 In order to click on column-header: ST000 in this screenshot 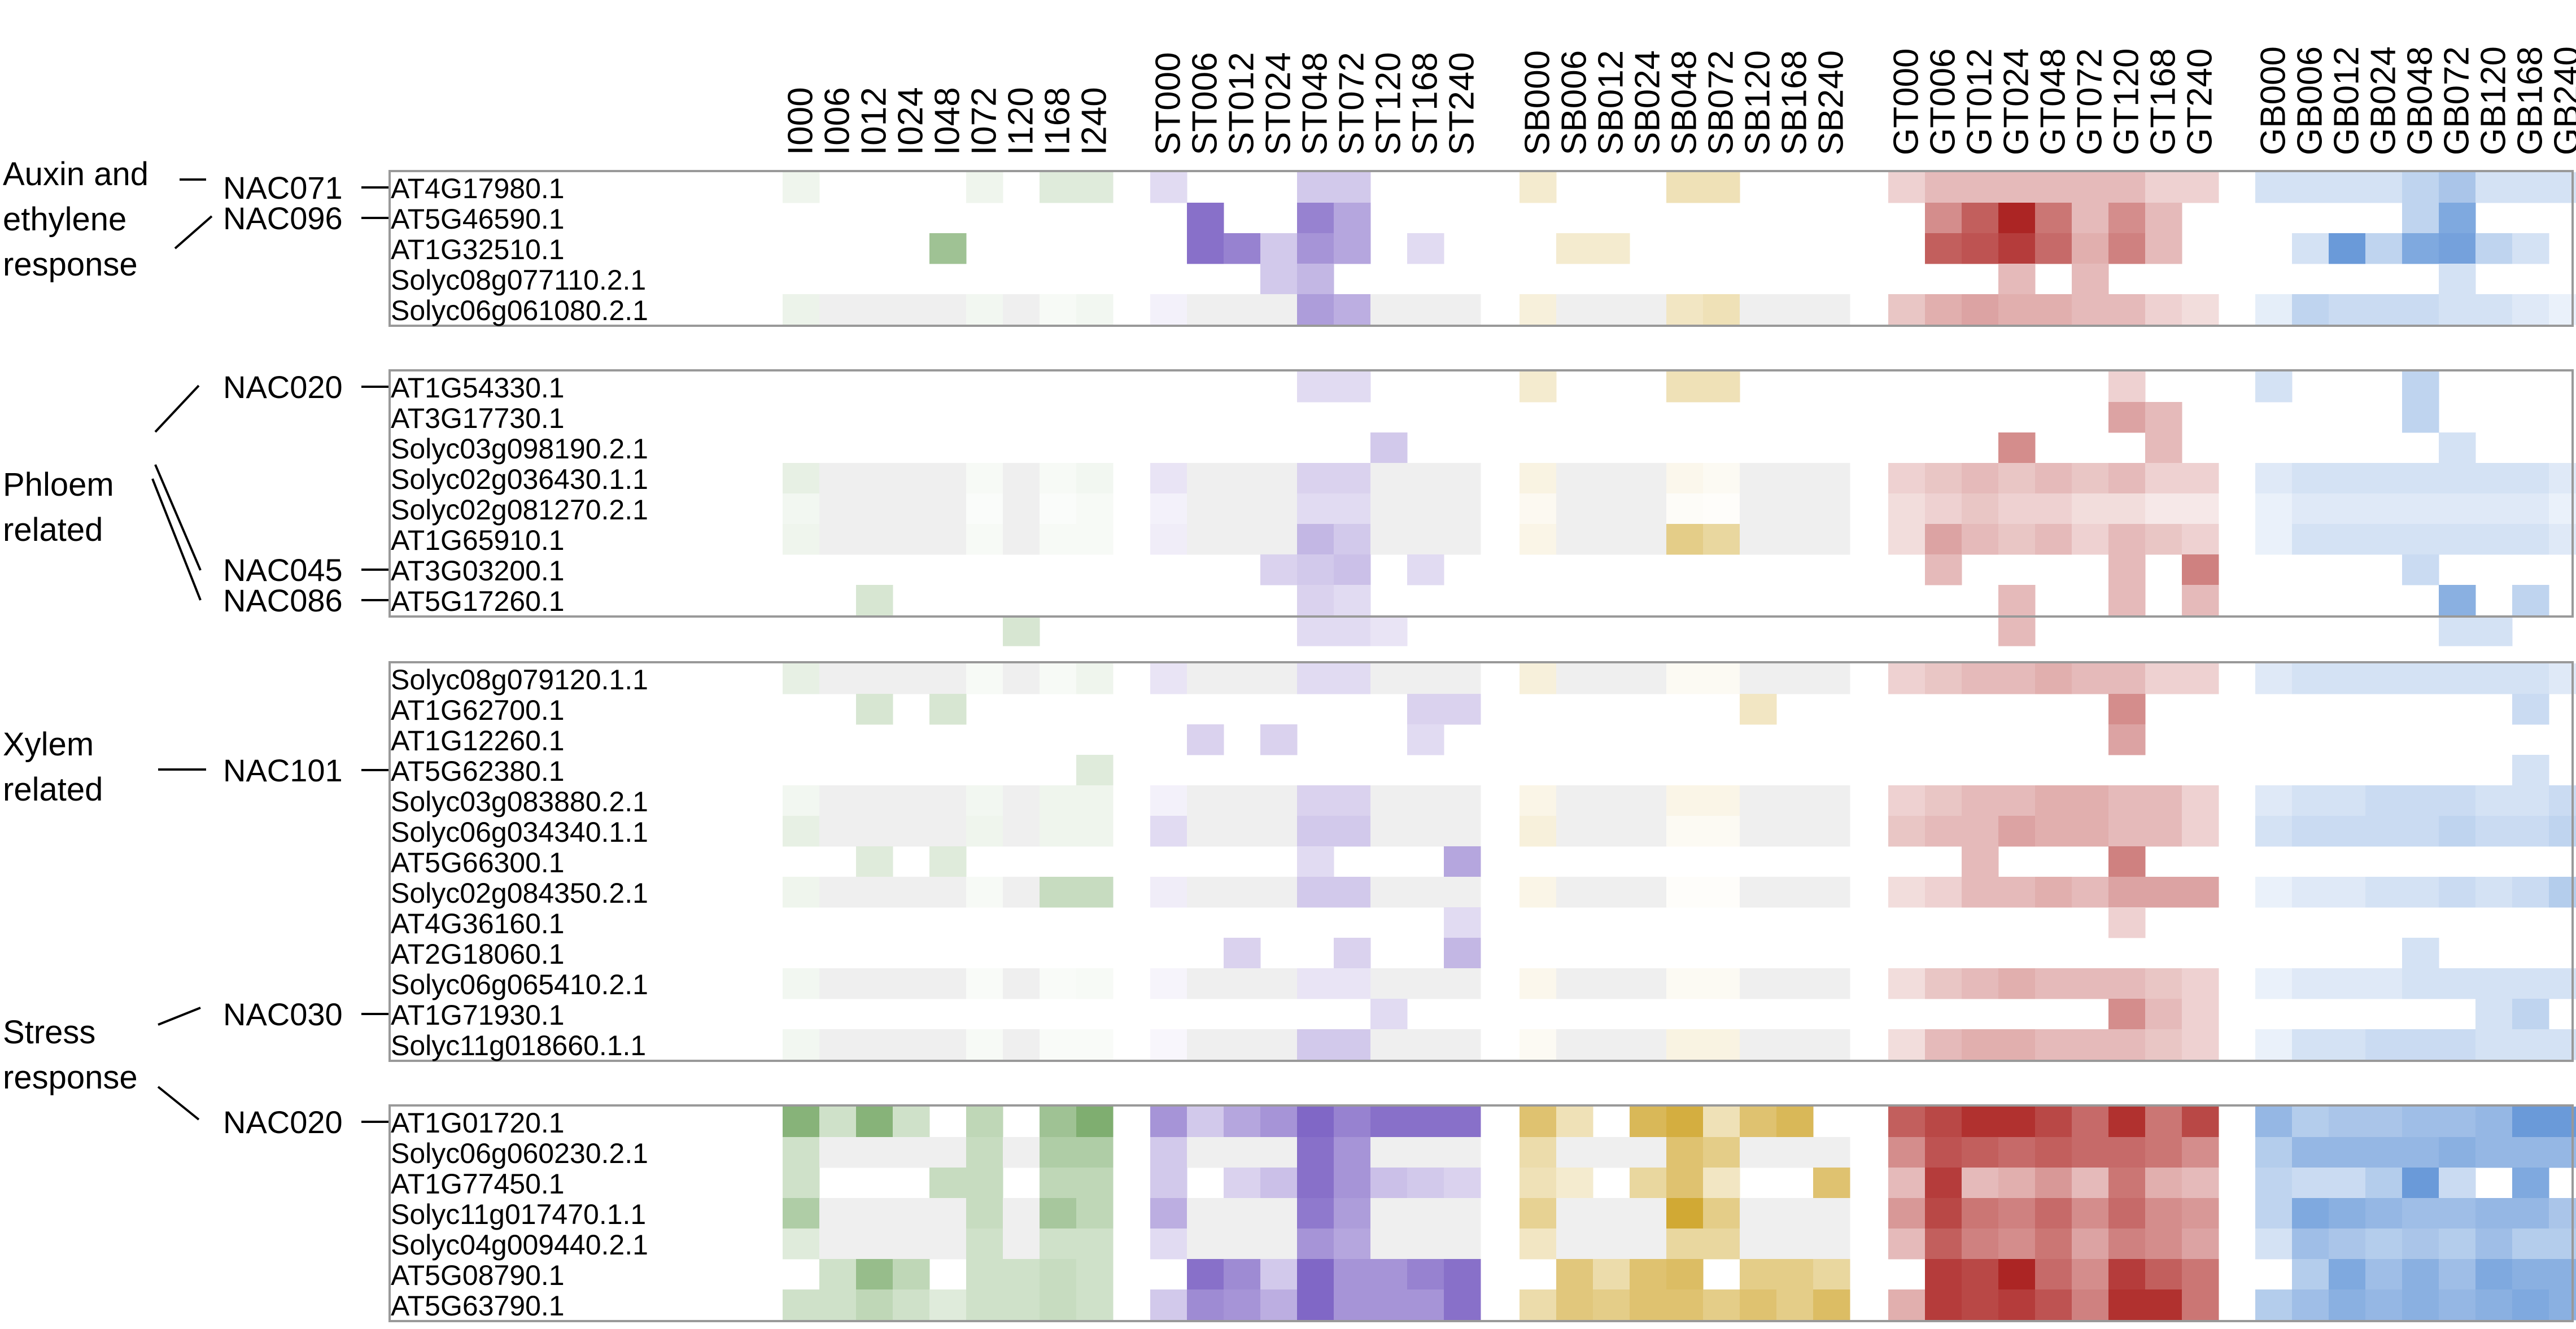, I will do `click(1168, 103)`.